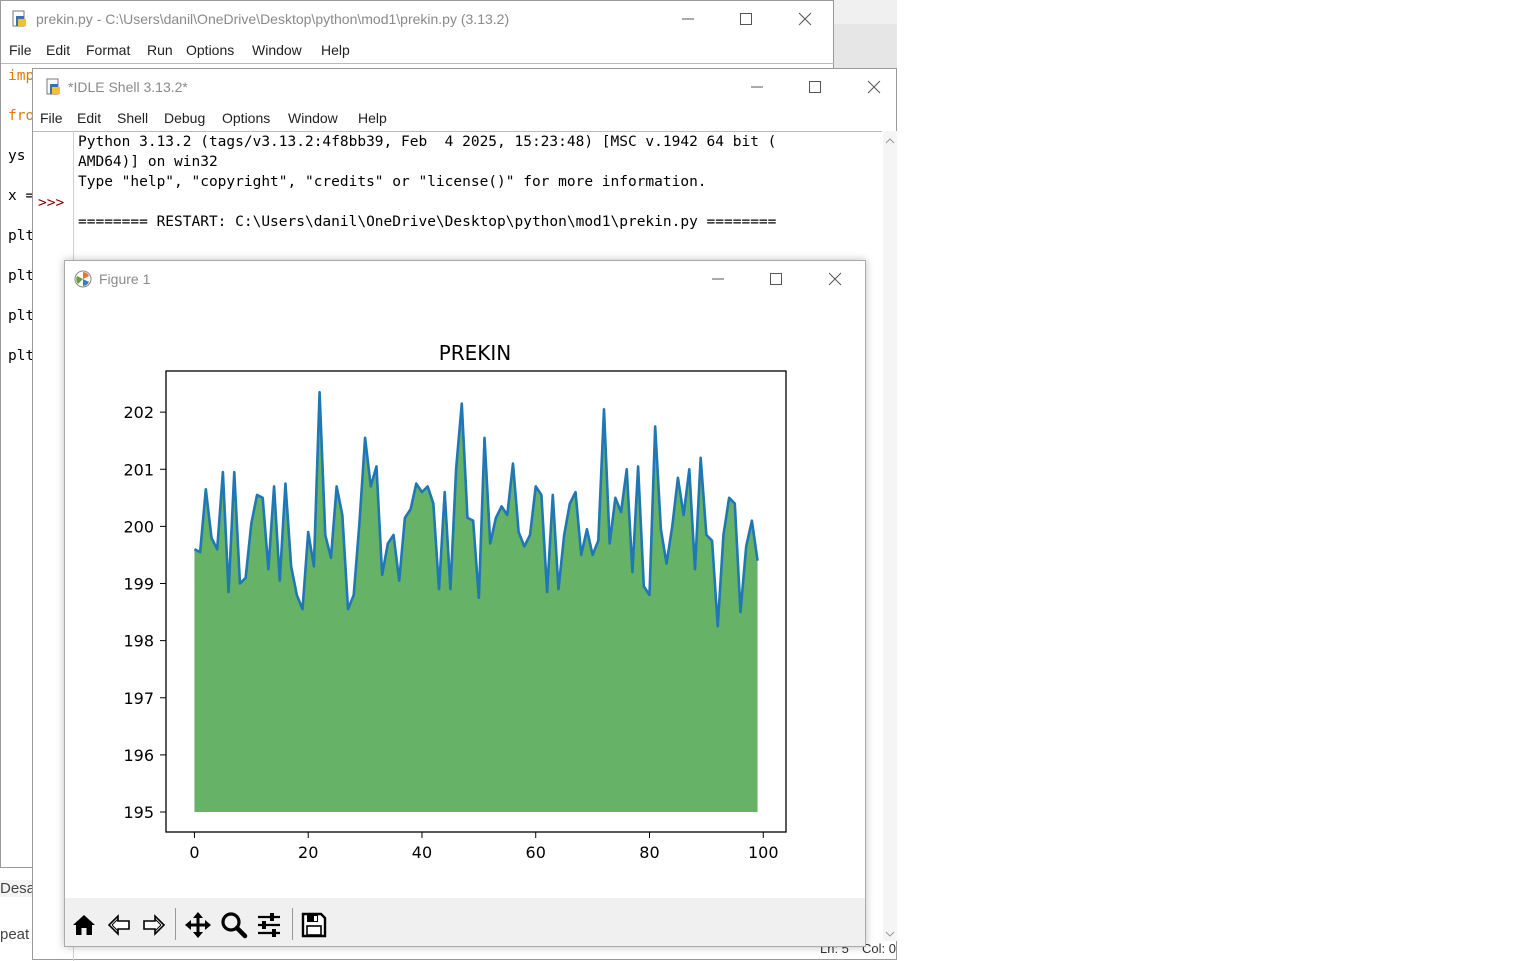 This screenshot has width=1536, height=961. I want to click on zoom-icon, so click(234, 925).